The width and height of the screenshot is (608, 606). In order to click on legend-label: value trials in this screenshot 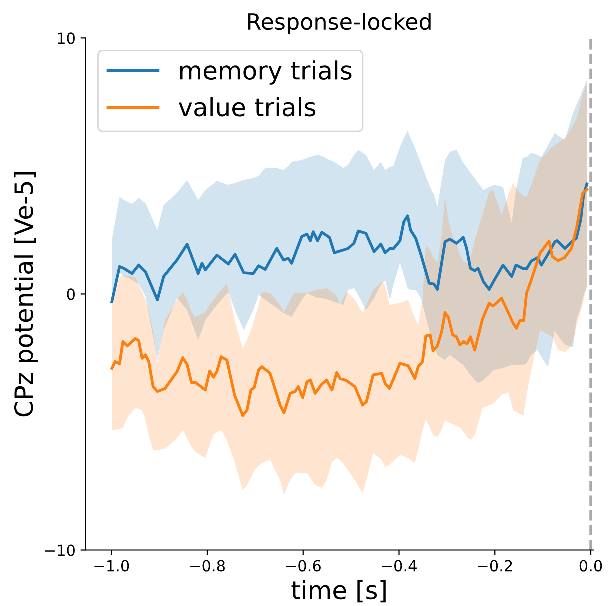, I will do `click(247, 107)`.